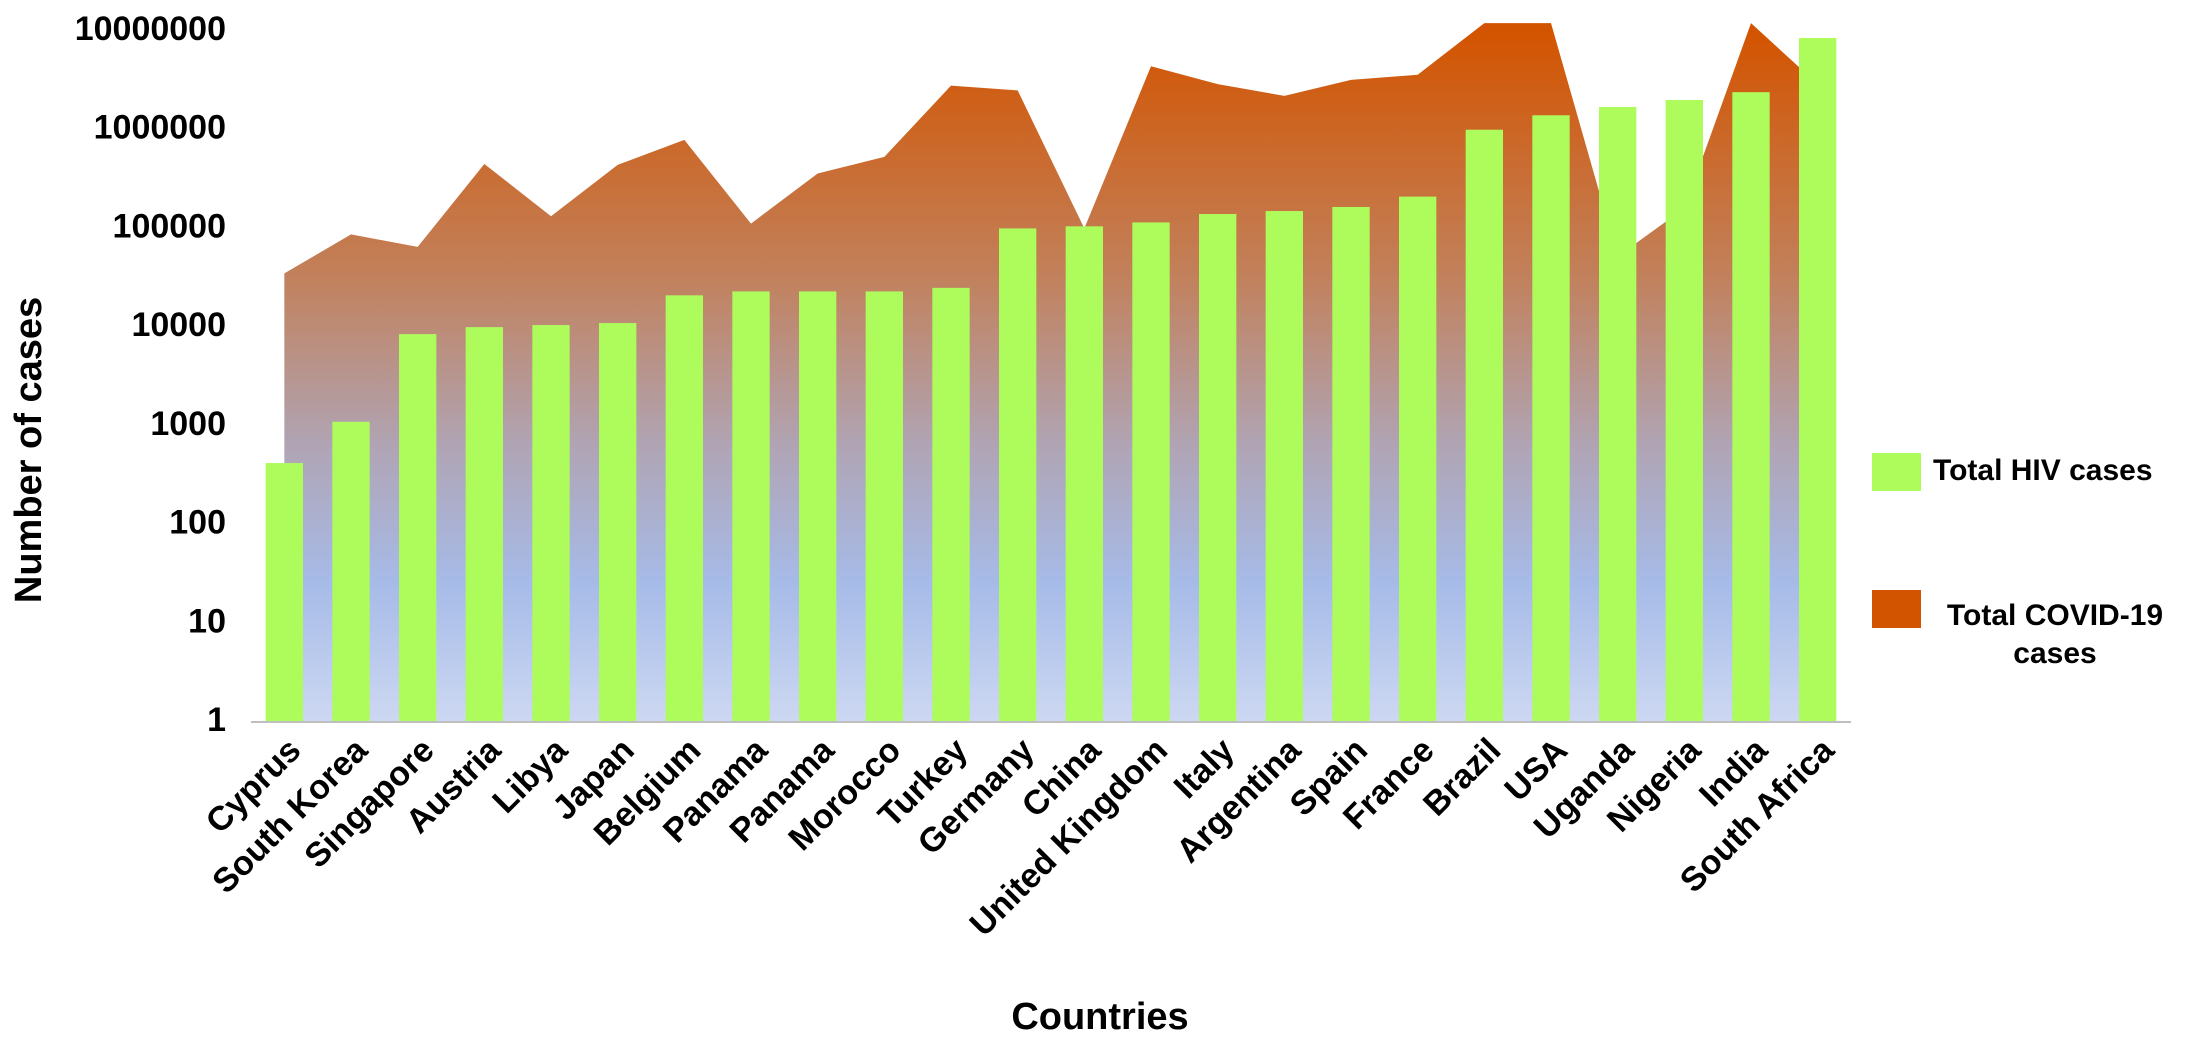 Image resolution: width=2186 pixels, height=1052 pixels. I want to click on y-axis-title: Number of cases, so click(29, 450).